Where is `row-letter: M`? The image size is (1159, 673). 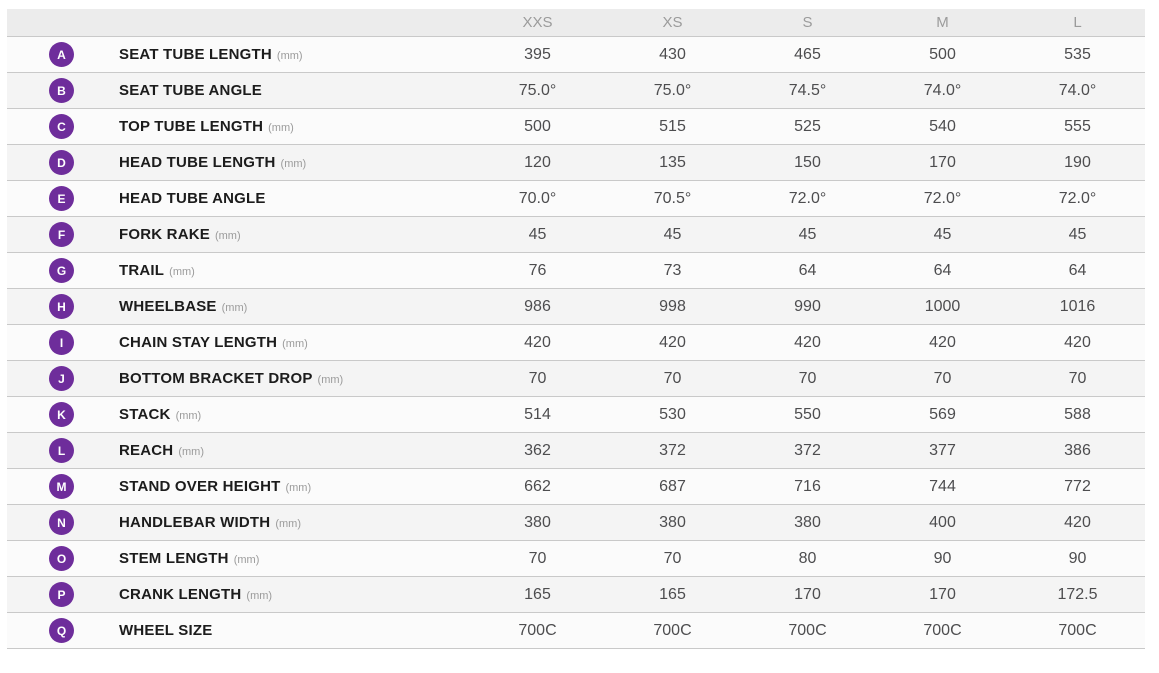
row-letter: M is located at coordinates (61, 486).